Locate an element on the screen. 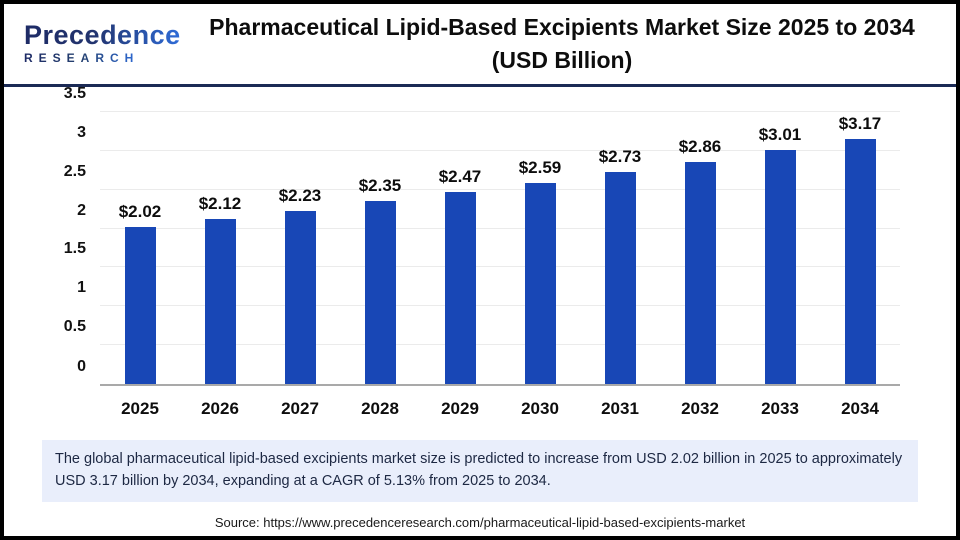 The width and height of the screenshot is (960, 540). bar-2027 is located at coordinates (300, 297).